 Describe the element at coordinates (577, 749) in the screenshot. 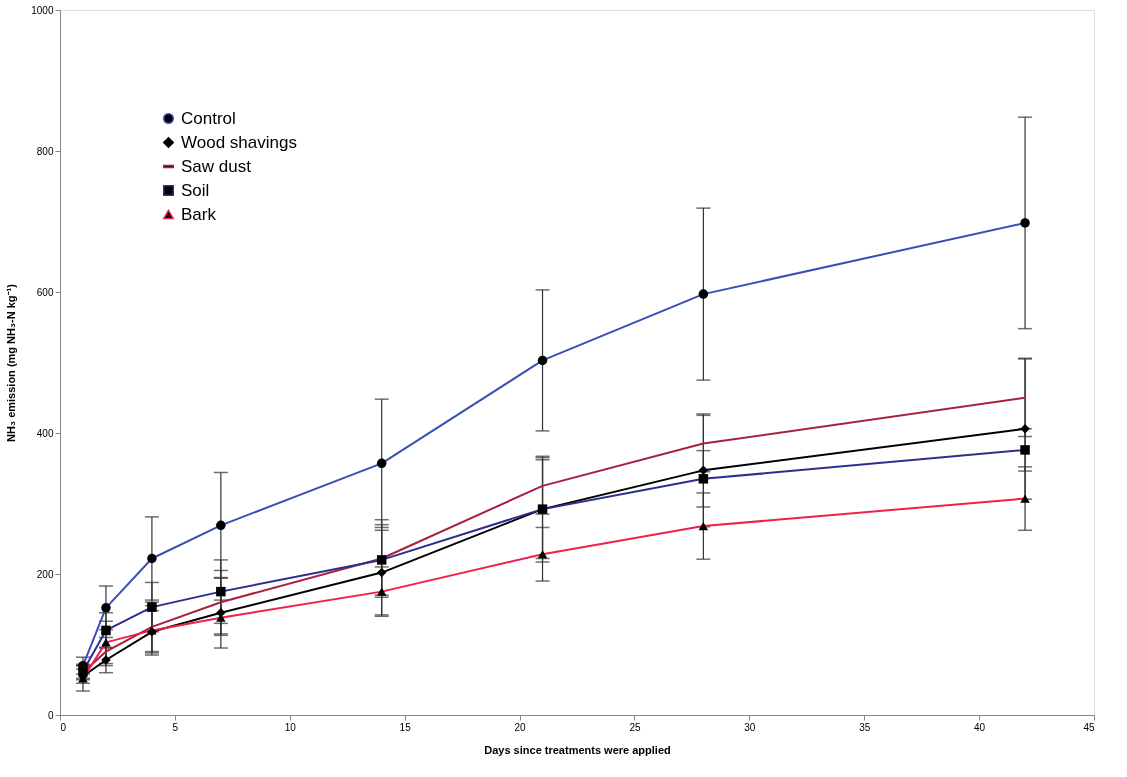

I see `x-axis-title: Days since treatments were applied` at that location.